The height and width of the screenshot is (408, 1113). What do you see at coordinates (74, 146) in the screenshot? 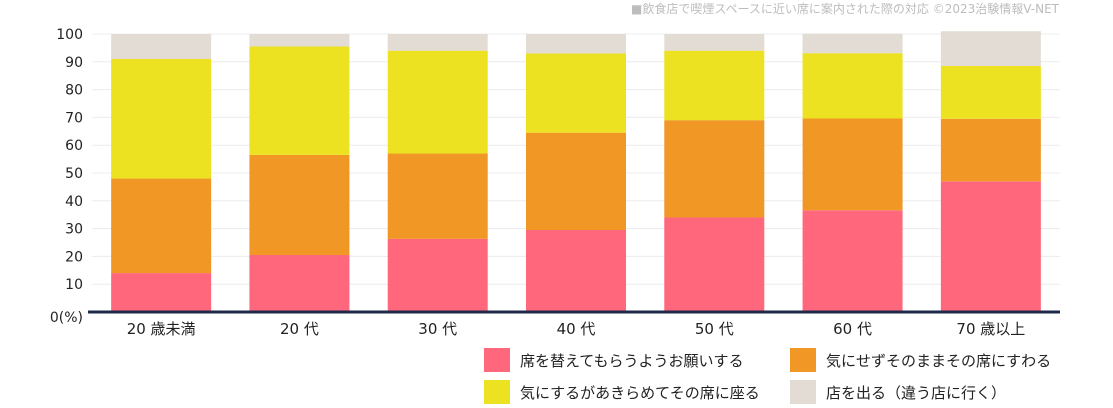
I see `y-tick-label: 60` at bounding box center [74, 146].